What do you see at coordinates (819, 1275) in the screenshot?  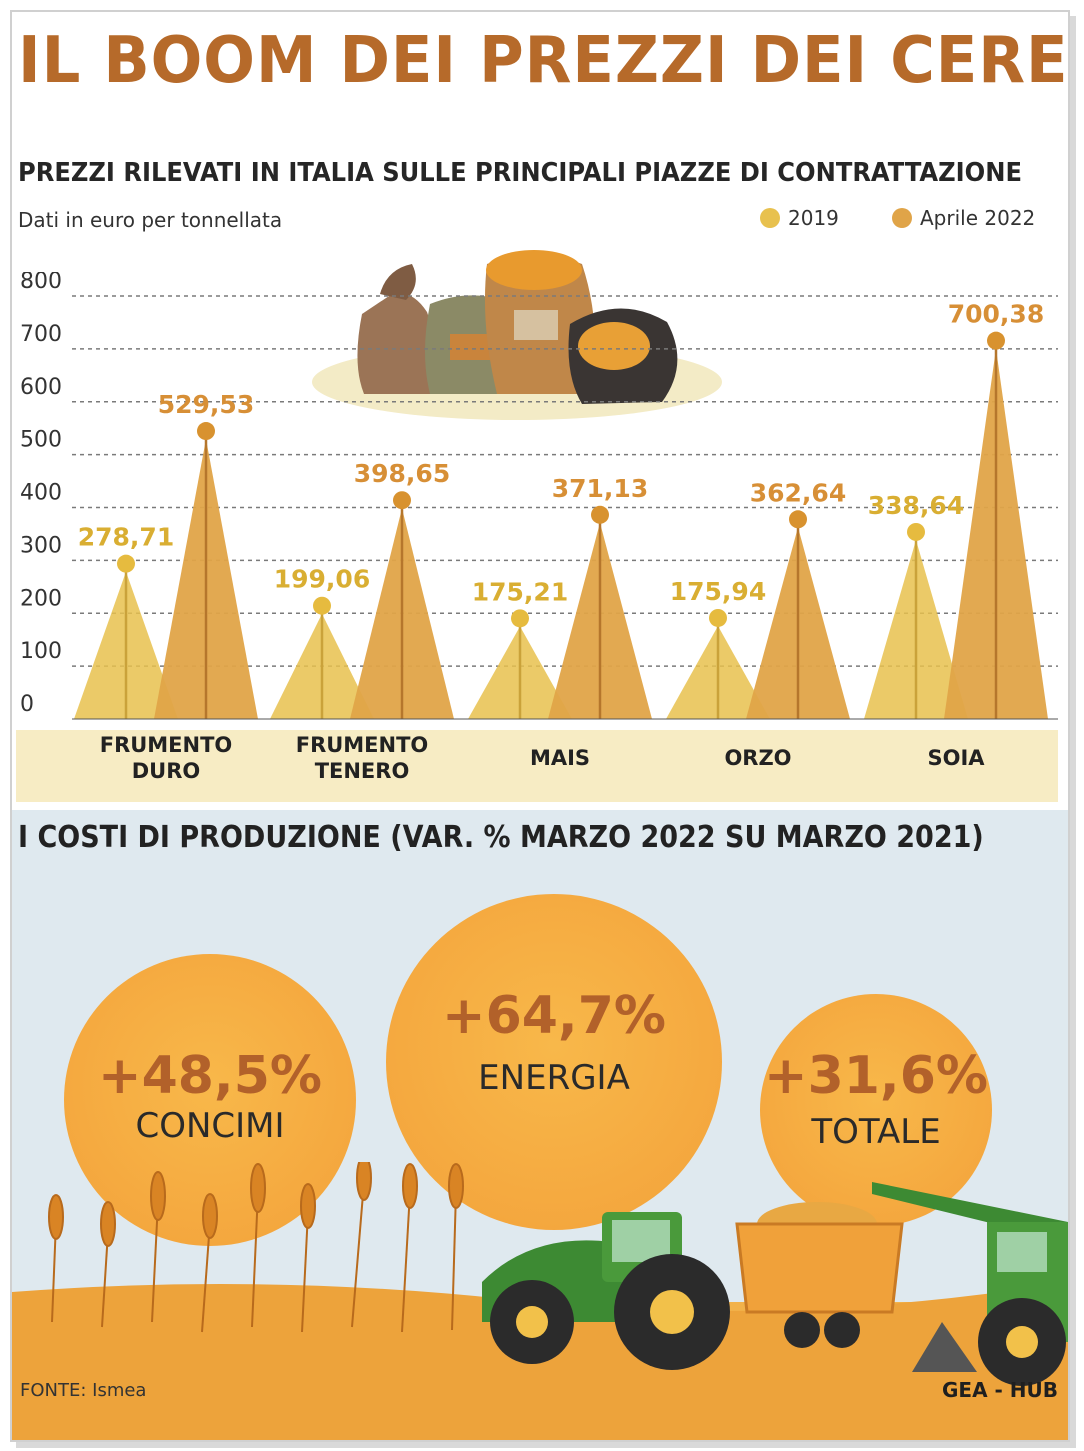 I see `trailer-icon` at bounding box center [819, 1275].